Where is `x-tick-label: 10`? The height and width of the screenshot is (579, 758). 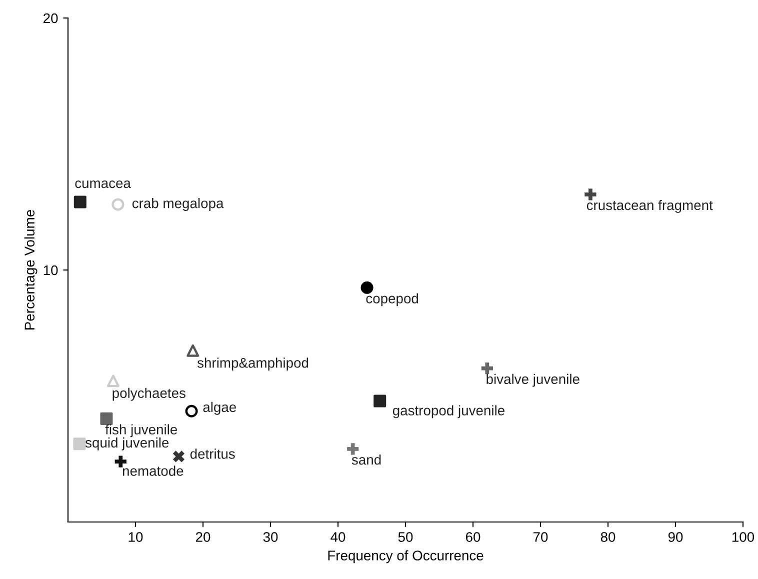 x-tick-label: 10 is located at coordinates (135, 537).